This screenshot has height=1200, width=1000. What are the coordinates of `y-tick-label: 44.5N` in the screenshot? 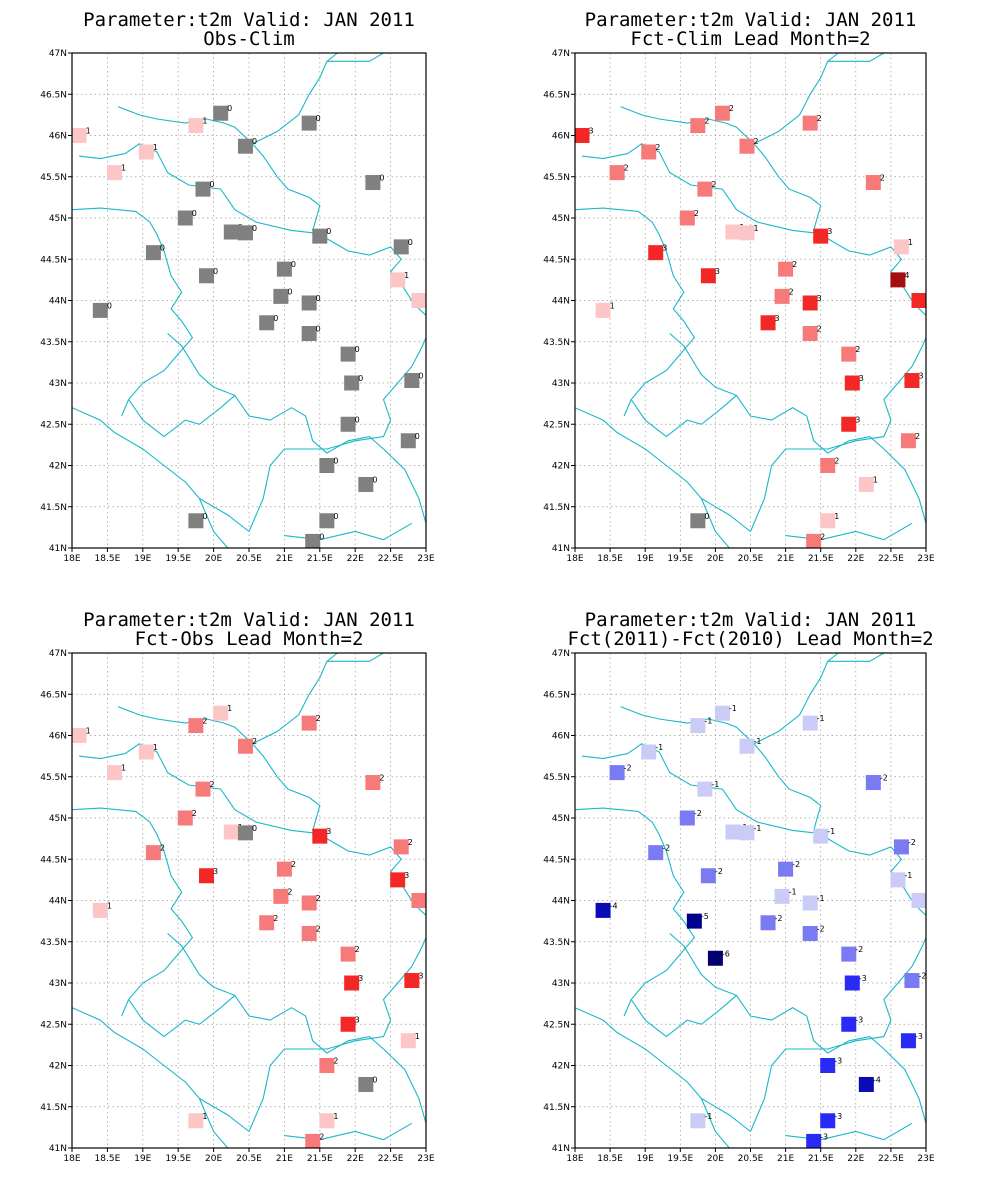 It's located at (53, 860).